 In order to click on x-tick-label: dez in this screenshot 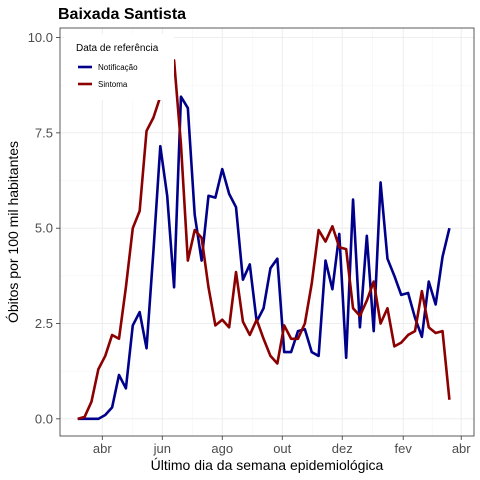, I will do `click(342, 448)`.